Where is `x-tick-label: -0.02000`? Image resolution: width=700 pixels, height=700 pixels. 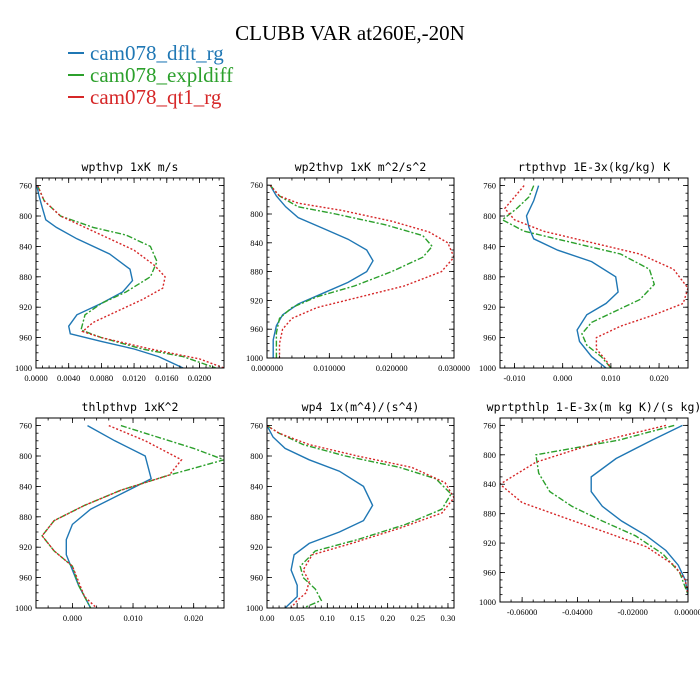 x-tick-label: -0.02000 is located at coordinates (632, 612).